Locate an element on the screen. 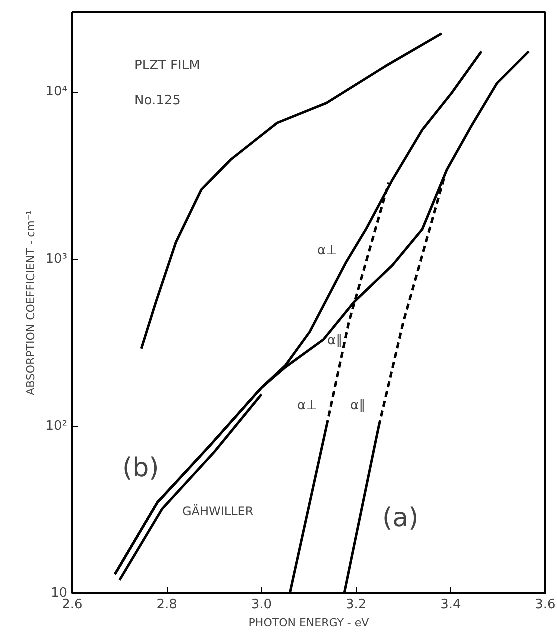 This screenshot has width=557, height=639. x-axis-title: PHOTON ENERGY - eV is located at coordinates (309, 623).